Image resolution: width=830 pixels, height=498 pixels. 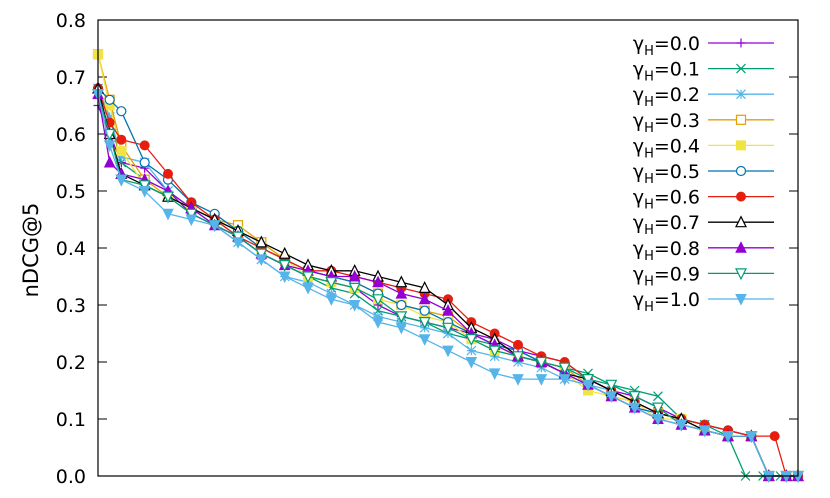 What do you see at coordinates (71, 477) in the screenshot?
I see `y-tick-label: 0.0` at bounding box center [71, 477].